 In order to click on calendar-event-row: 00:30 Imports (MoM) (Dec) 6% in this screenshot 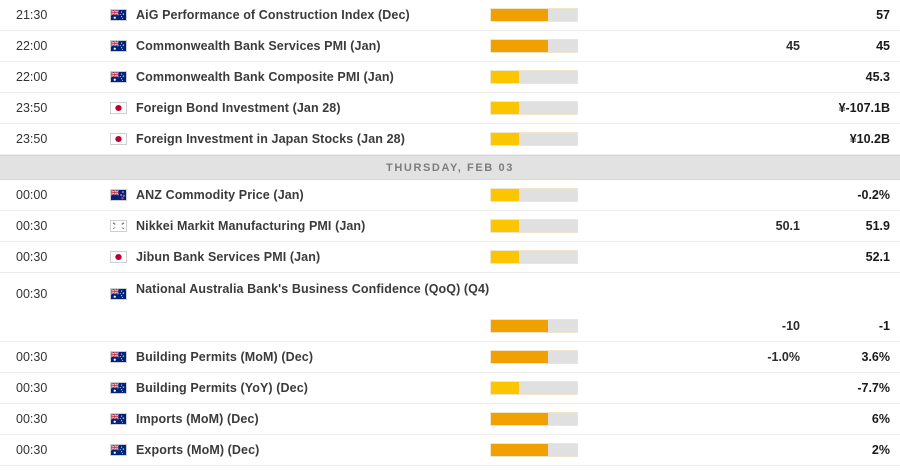, I will do `click(450, 419)`.